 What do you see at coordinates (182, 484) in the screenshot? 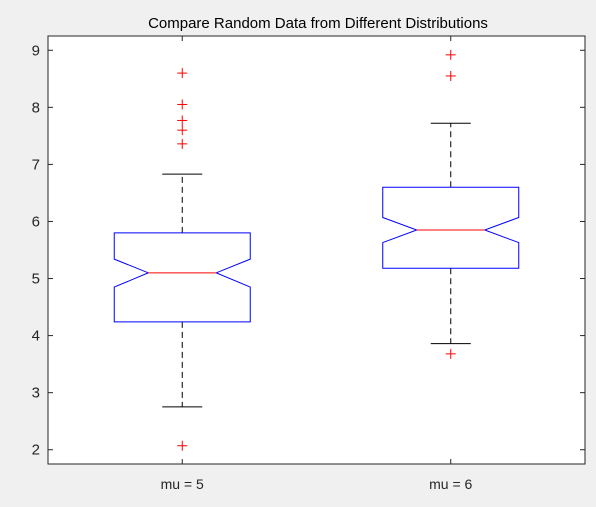
I see `x-tick-label: mu = 5` at bounding box center [182, 484].